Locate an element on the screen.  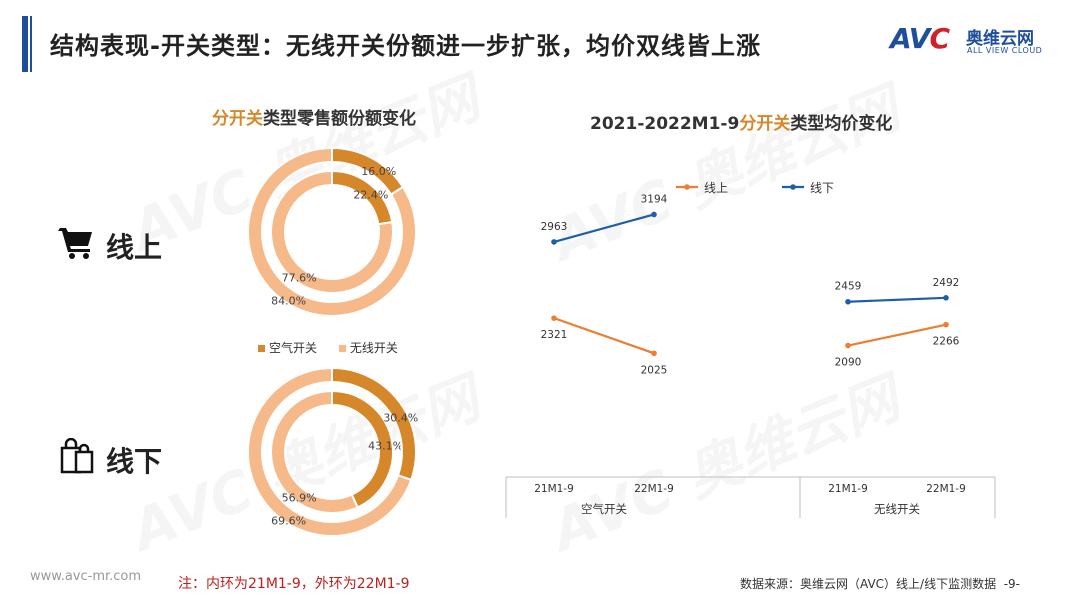
line-title-highlight: 分开关 is located at coordinates (765, 124).